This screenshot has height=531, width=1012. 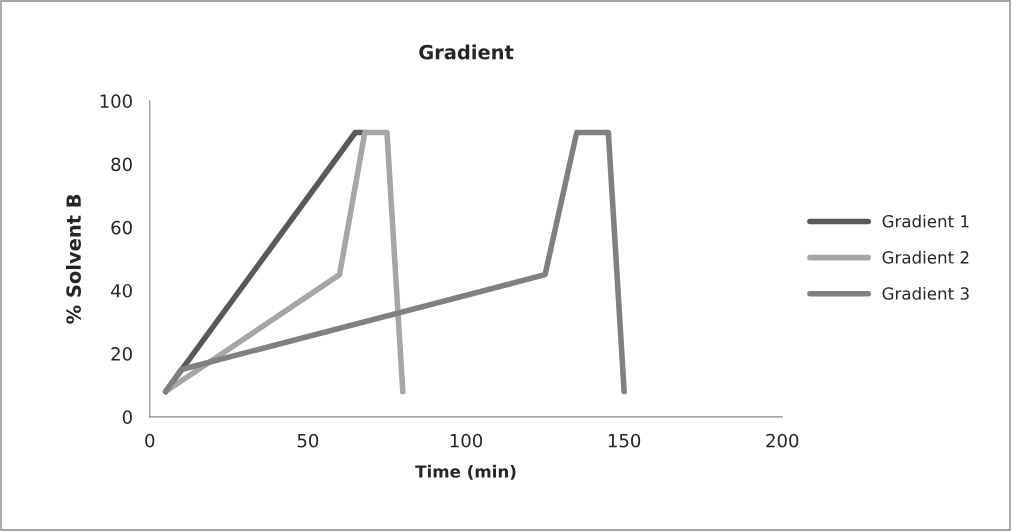 What do you see at coordinates (782, 440) in the screenshot?
I see `x-tick-label: 200` at bounding box center [782, 440].